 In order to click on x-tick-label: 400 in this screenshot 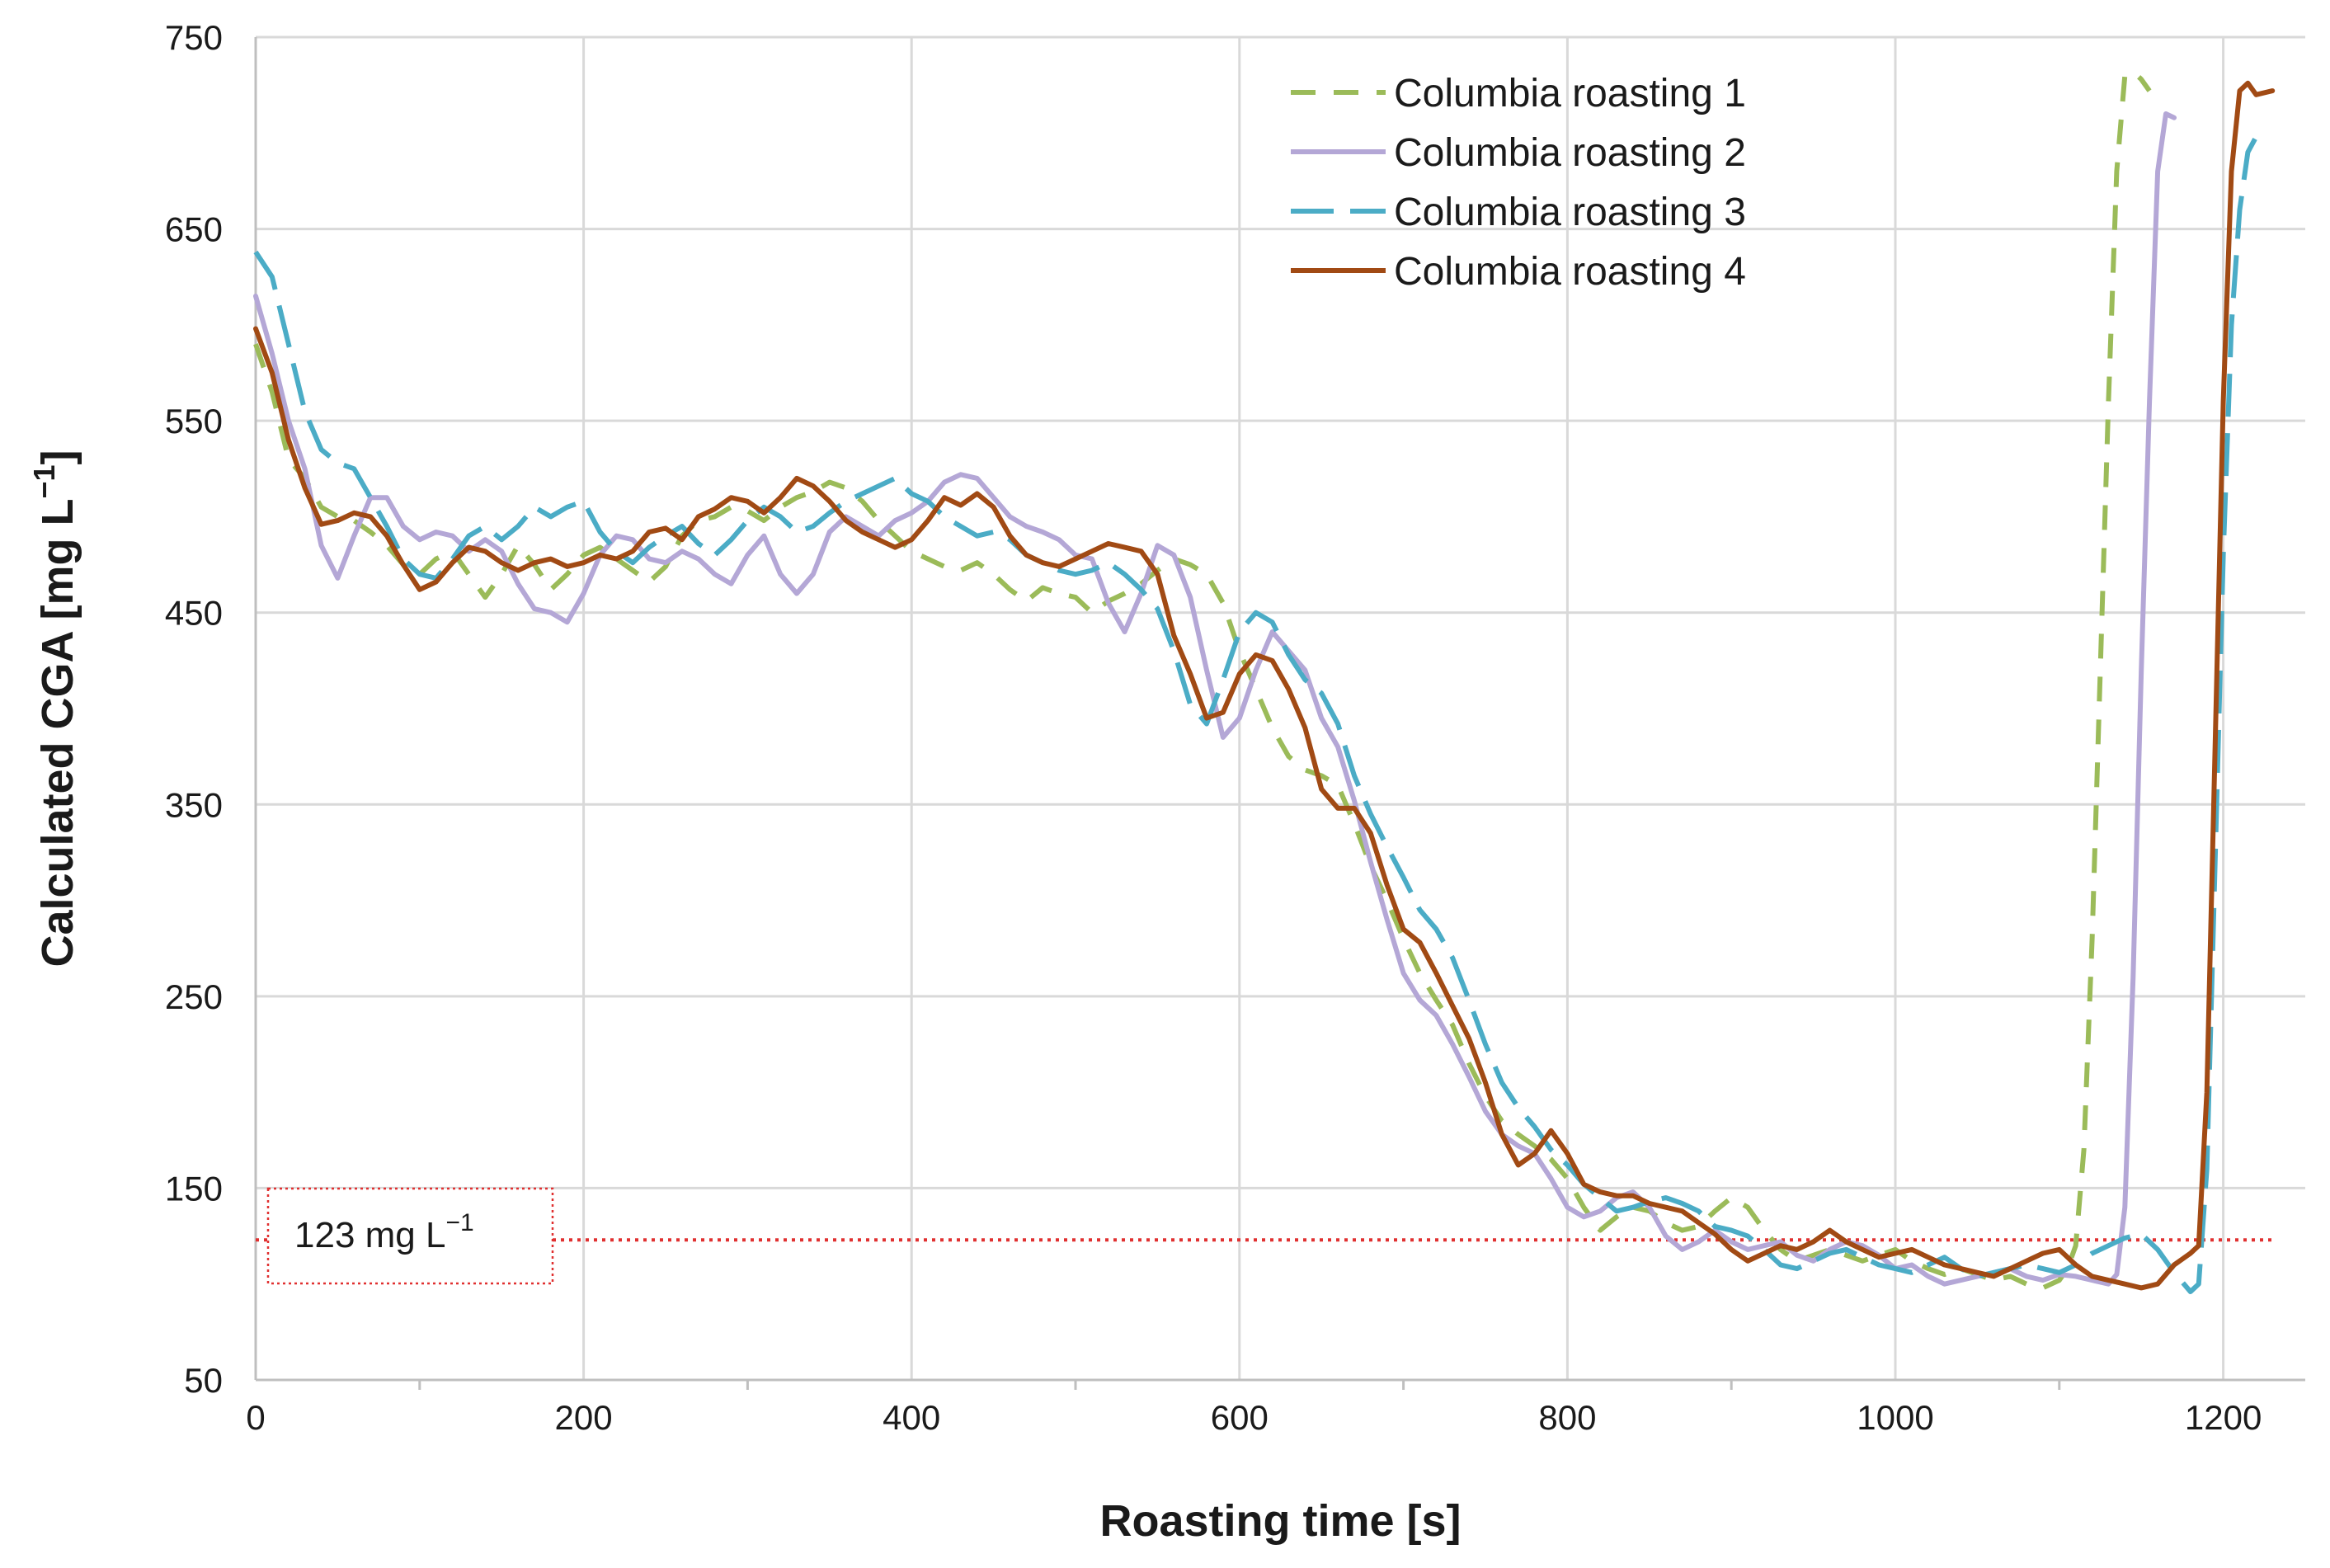, I will do `click(911, 1417)`.